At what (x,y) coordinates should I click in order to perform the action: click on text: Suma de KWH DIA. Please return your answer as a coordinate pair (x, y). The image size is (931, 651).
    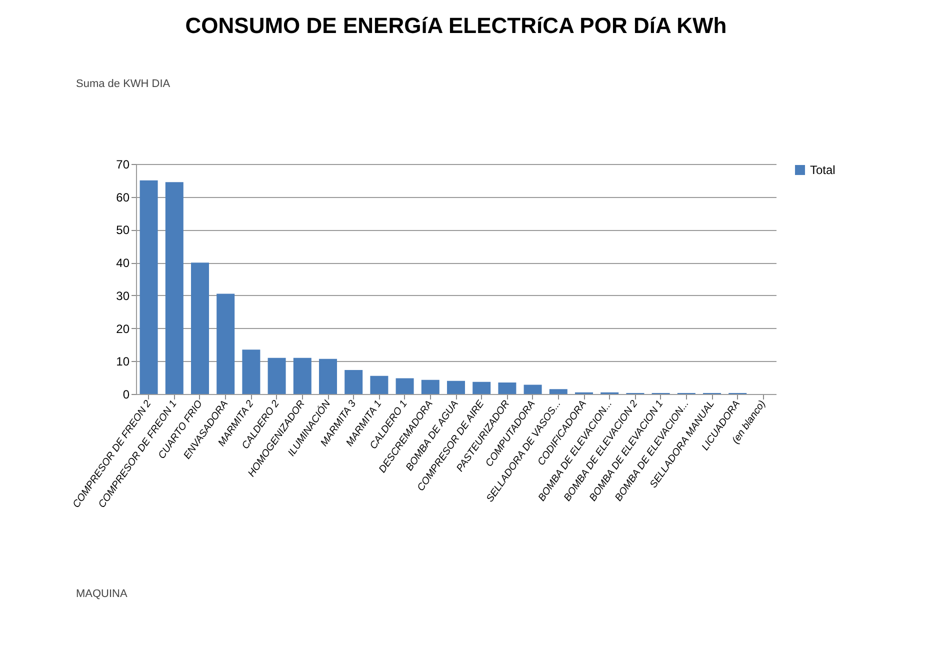
    Looking at the image, I should click on (123, 84).